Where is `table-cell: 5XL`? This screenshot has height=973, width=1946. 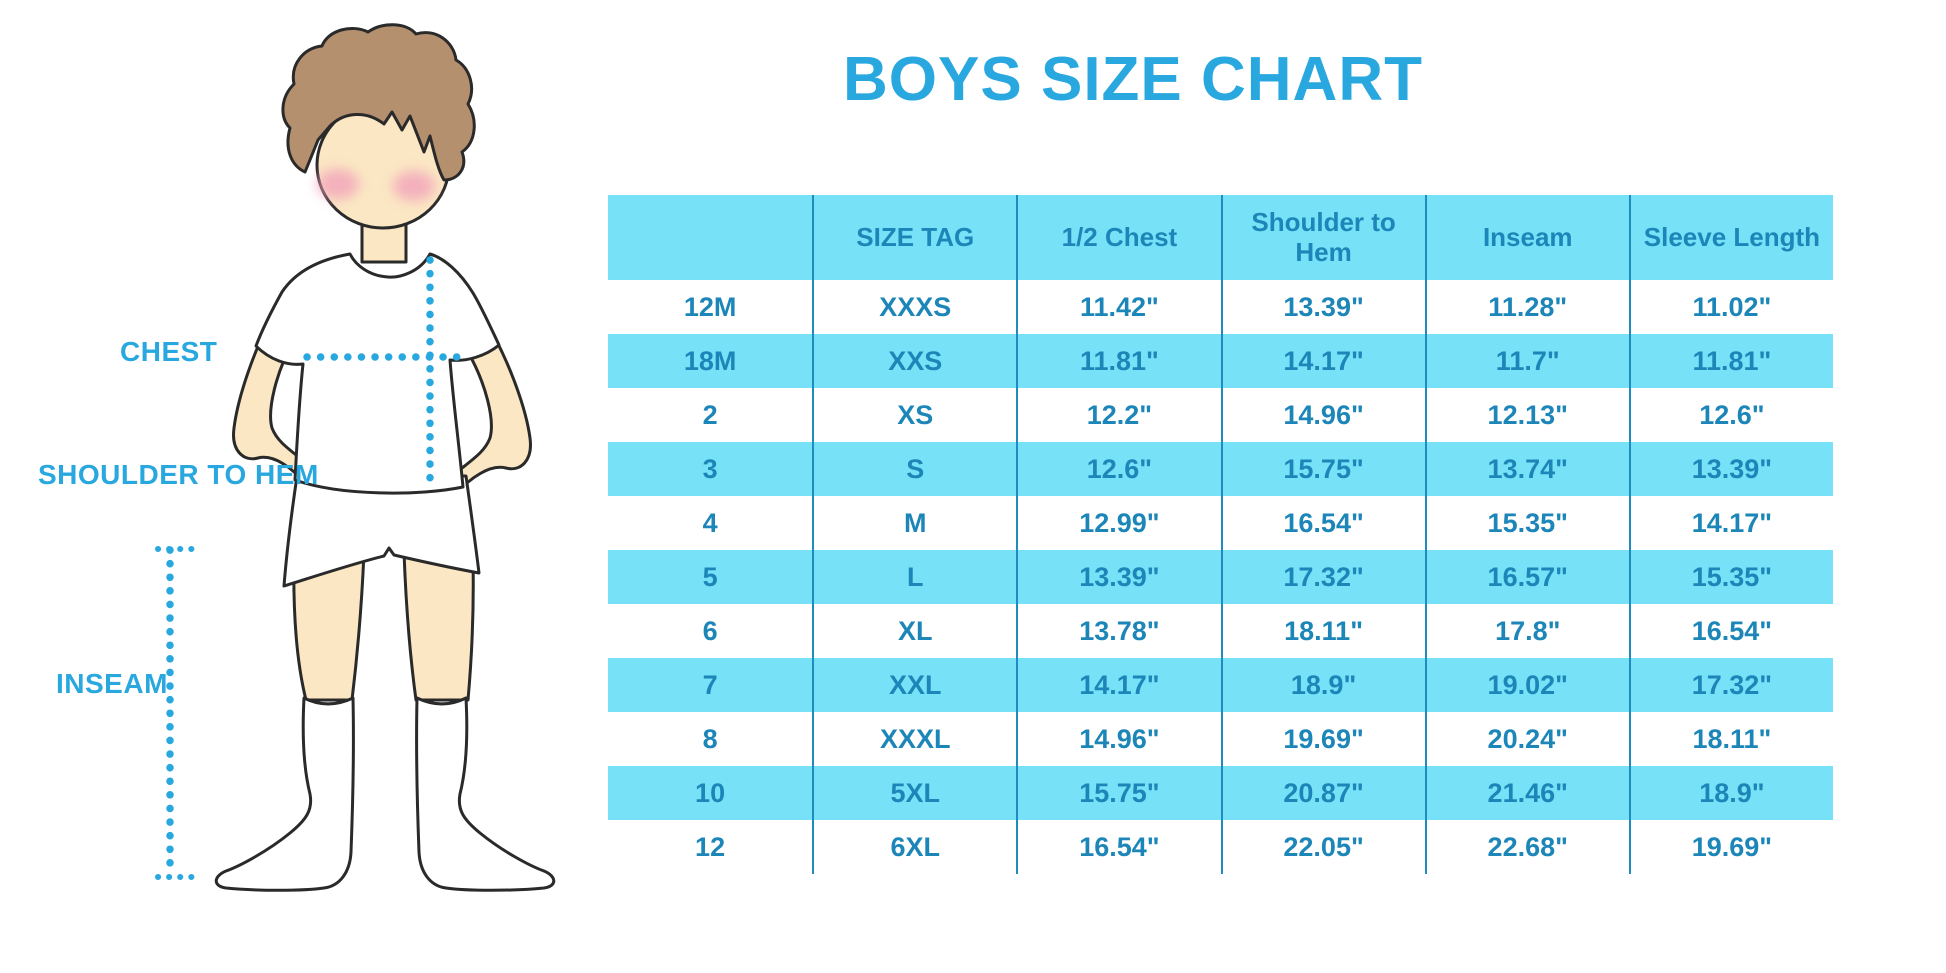
table-cell: 5XL is located at coordinates (914, 793).